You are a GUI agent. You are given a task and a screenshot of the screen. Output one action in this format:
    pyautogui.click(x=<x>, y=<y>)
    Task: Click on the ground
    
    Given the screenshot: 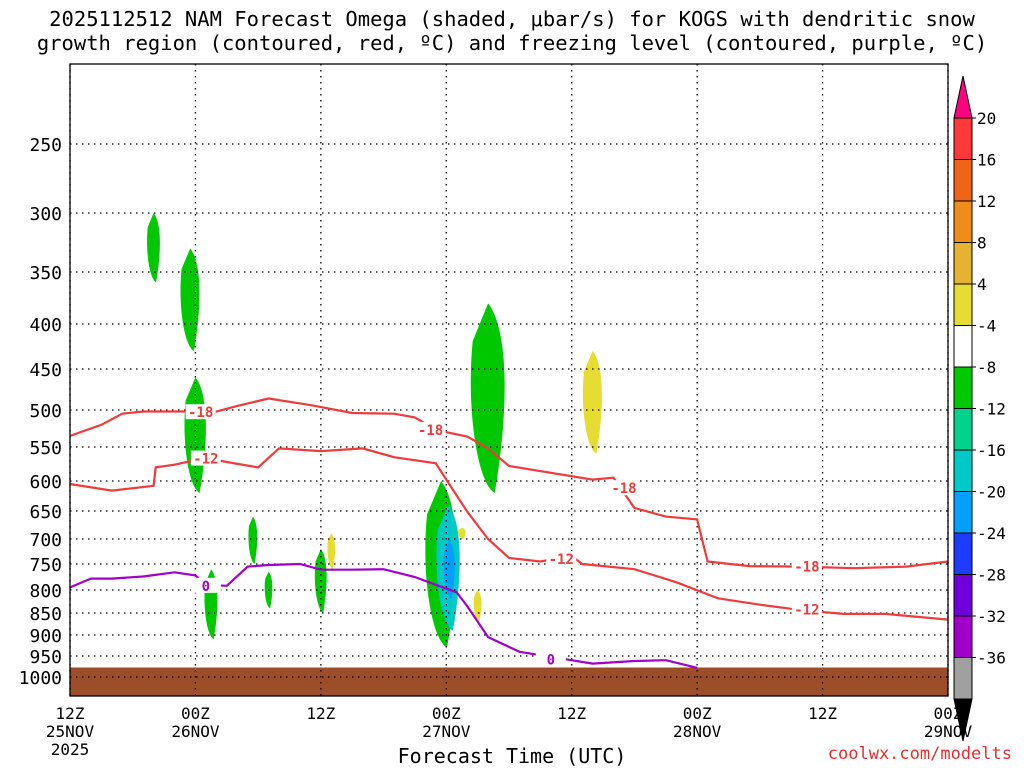 What is the action you would take?
    pyautogui.click(x=509, y=681)
    